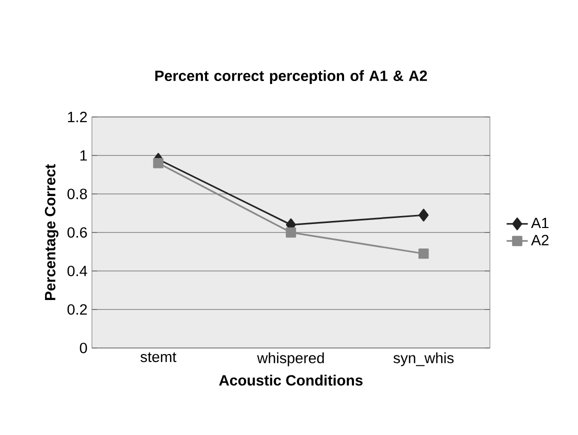  What do you see at coordinates (539, 240) in the screenshot?
I see `legend-label: A2` at bounding box center [539, 240].